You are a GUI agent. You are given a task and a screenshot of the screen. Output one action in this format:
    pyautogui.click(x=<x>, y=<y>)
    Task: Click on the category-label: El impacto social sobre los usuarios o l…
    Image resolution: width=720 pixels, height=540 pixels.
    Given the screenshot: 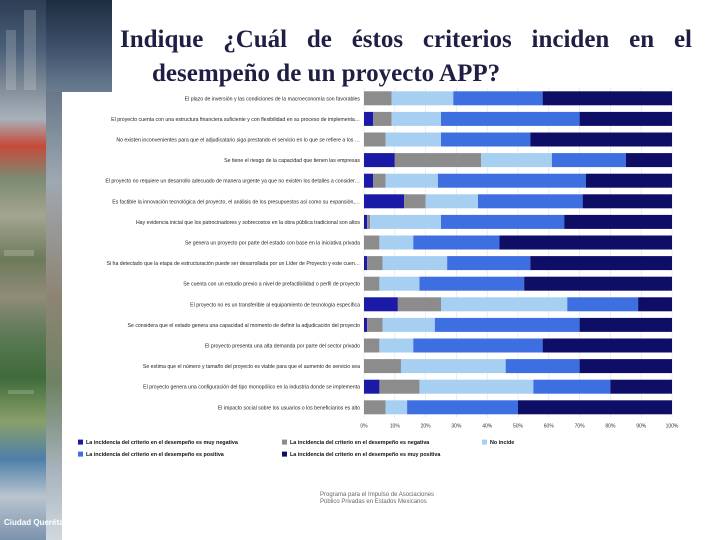 What is the action you would take?
    pyautogui.click(x=289, y=408)
    